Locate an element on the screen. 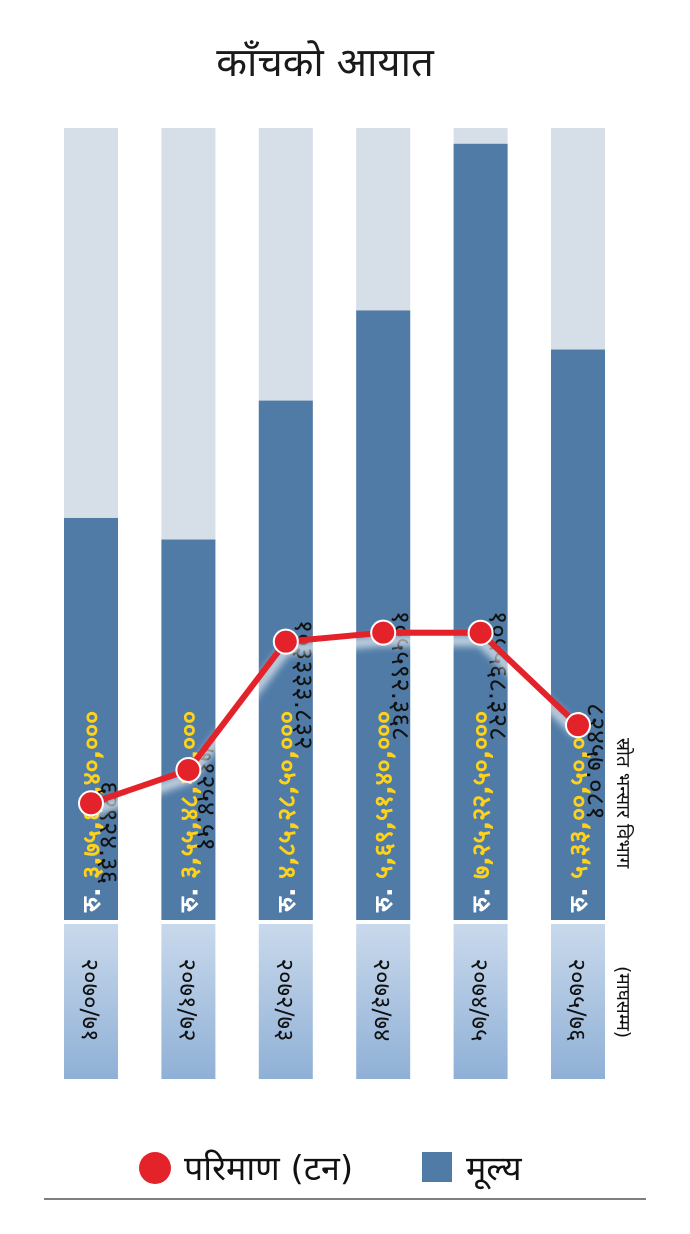 This screenshot has height=1234, width=690. value-label: रु. ७,२५,२२,५०,००० is located at coordinates (481, 812).